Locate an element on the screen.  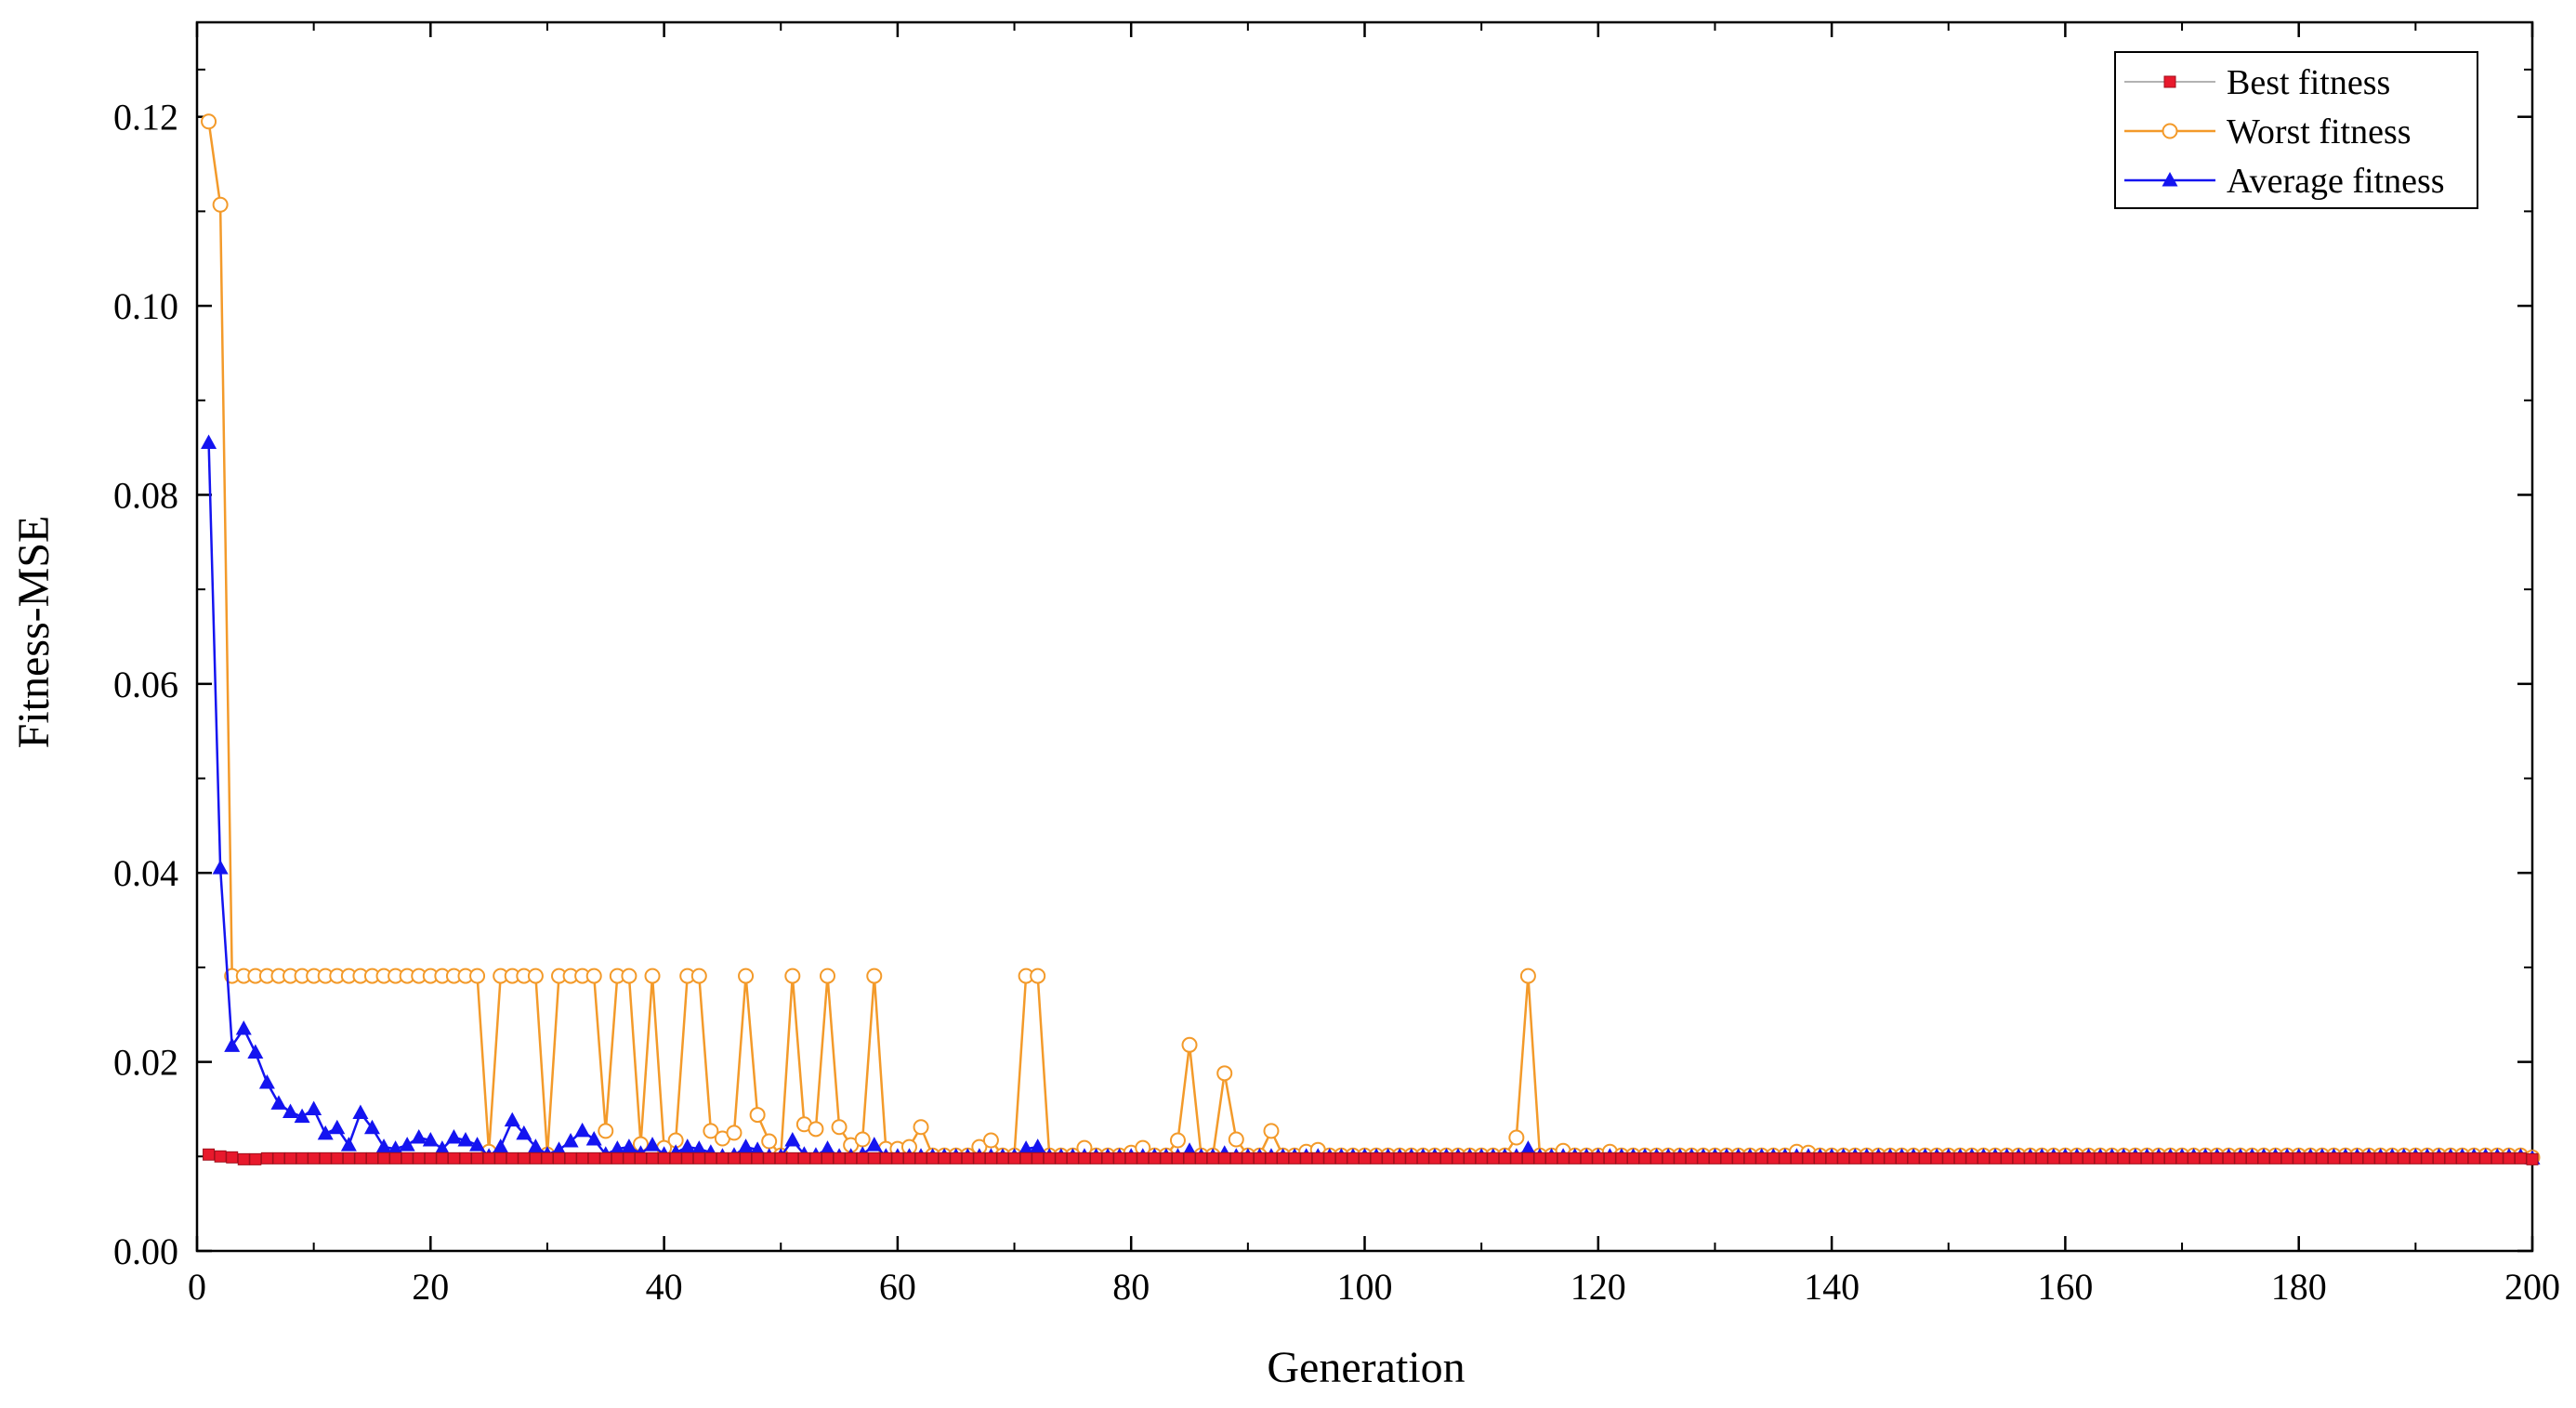
x-tick-label: 120 is located at coordinates (1598, 1287).